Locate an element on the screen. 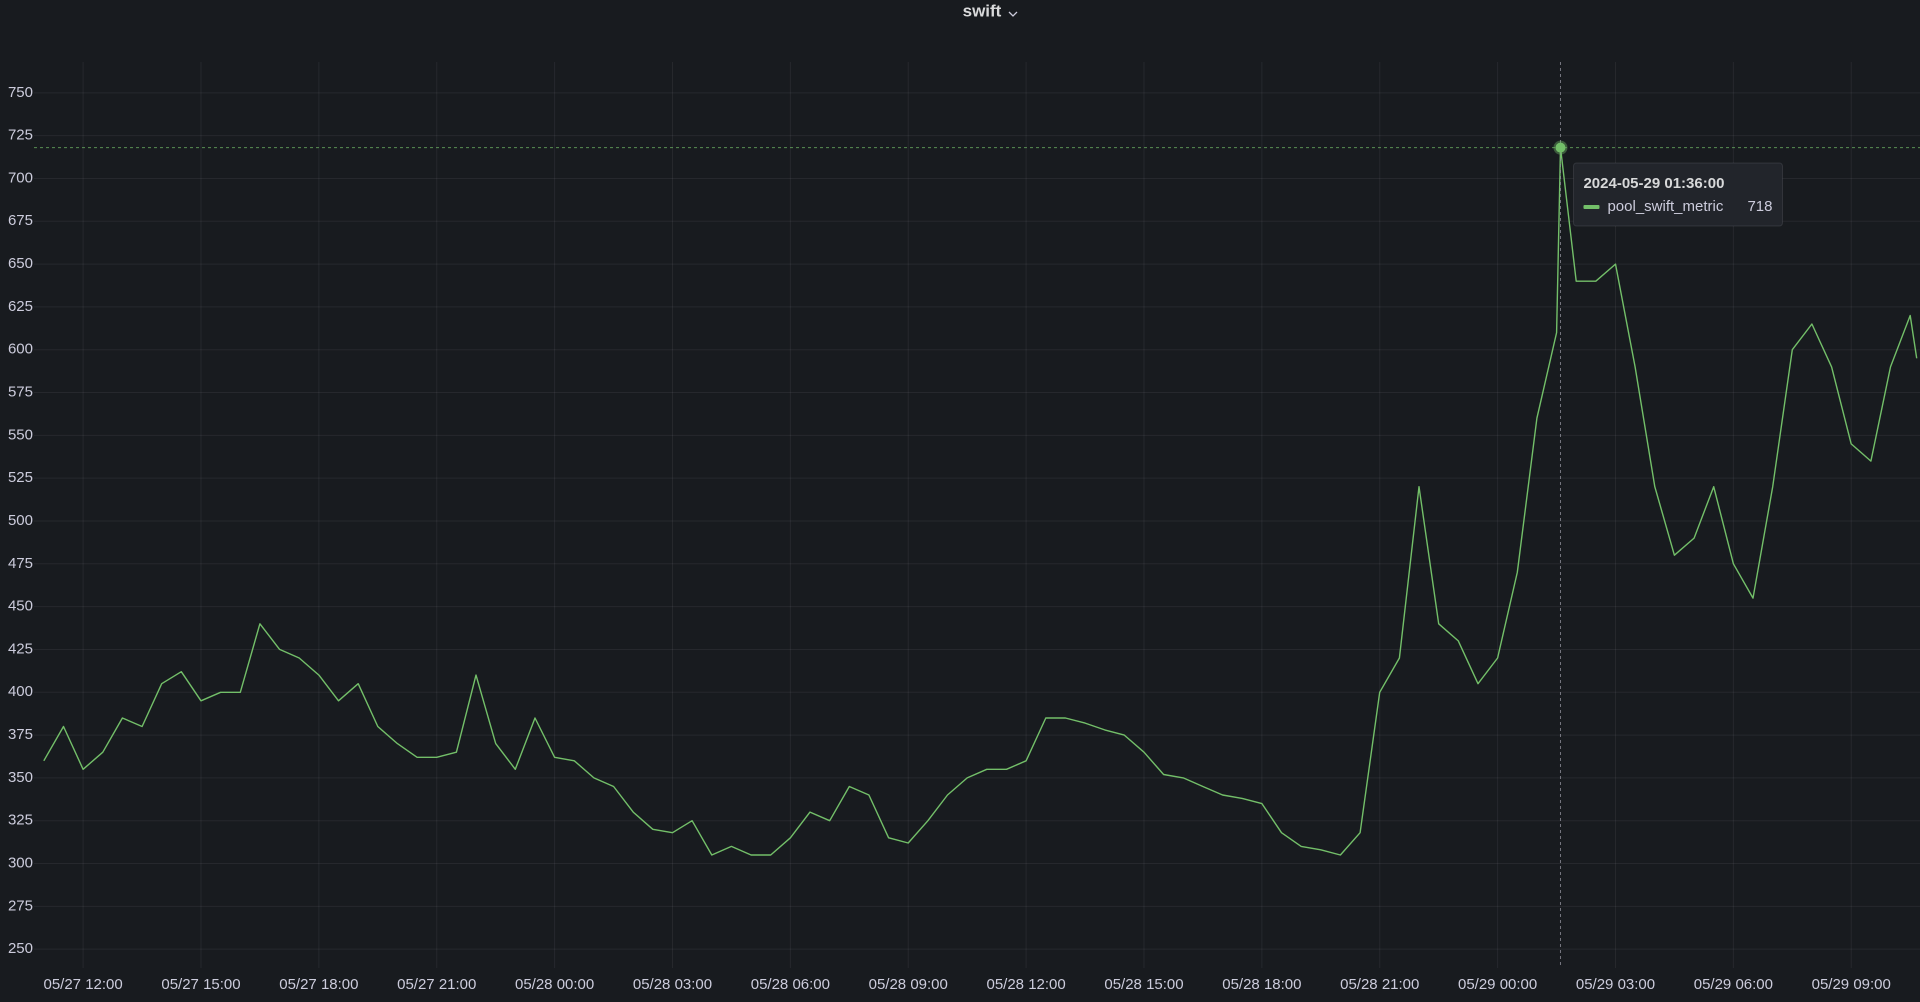  tooltip is located at coordinates (1677, 194).